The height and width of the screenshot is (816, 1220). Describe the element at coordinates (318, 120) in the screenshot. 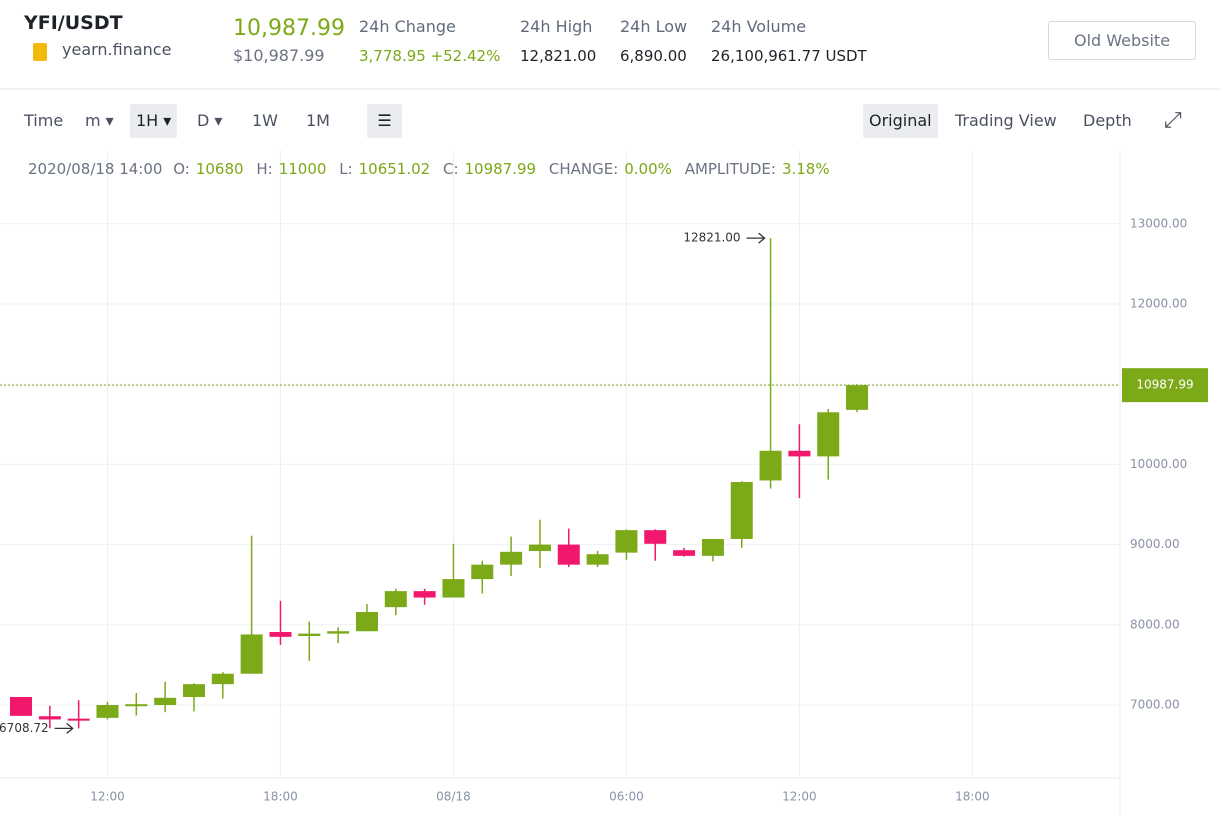

I see `interval-button: 1M` at that location.